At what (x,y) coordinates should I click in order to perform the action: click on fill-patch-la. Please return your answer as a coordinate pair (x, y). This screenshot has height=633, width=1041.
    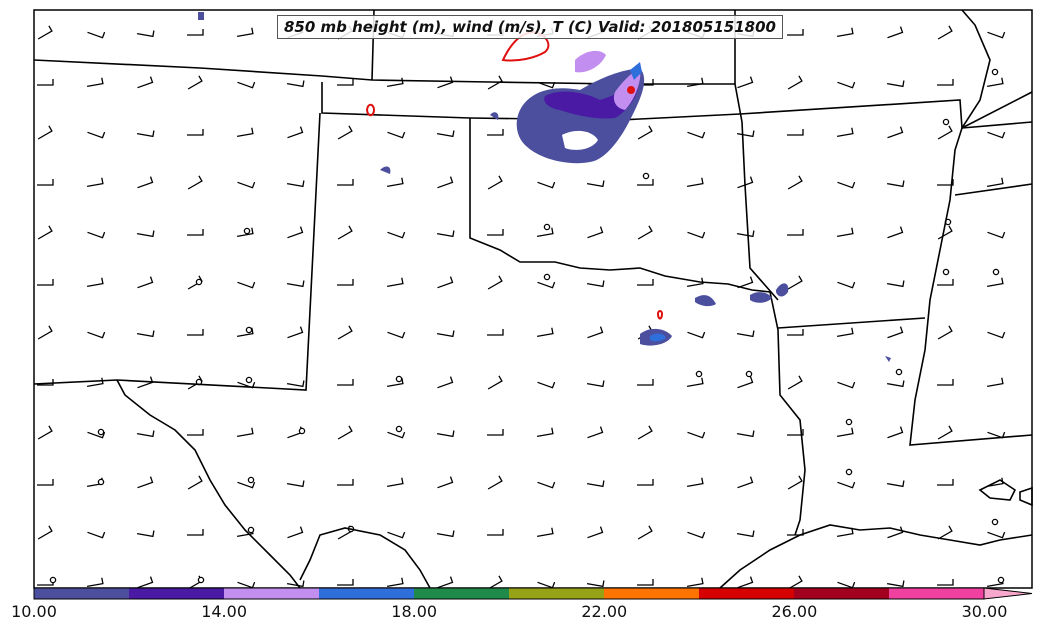
    Looking at the image, I should click on (888, 359).